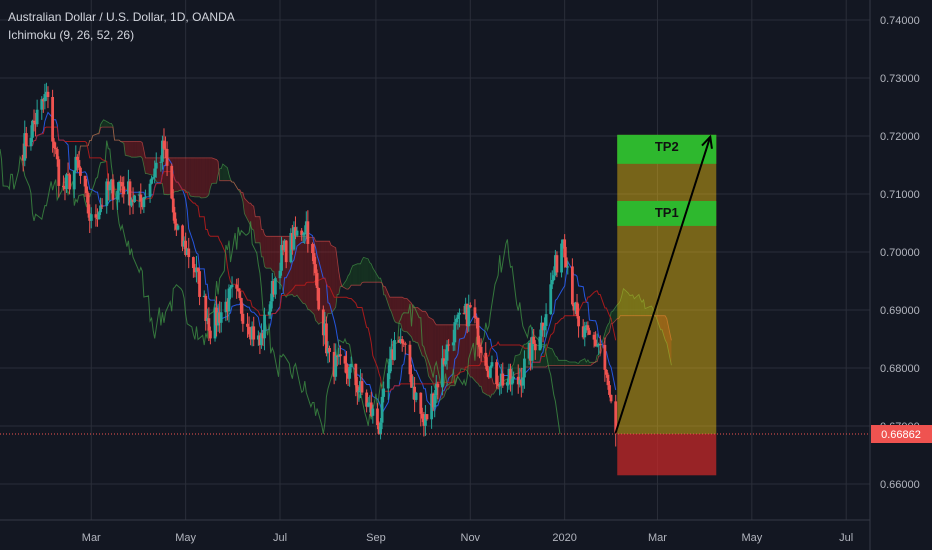  I want to click on stop-loss-zone, so click(667, 455).